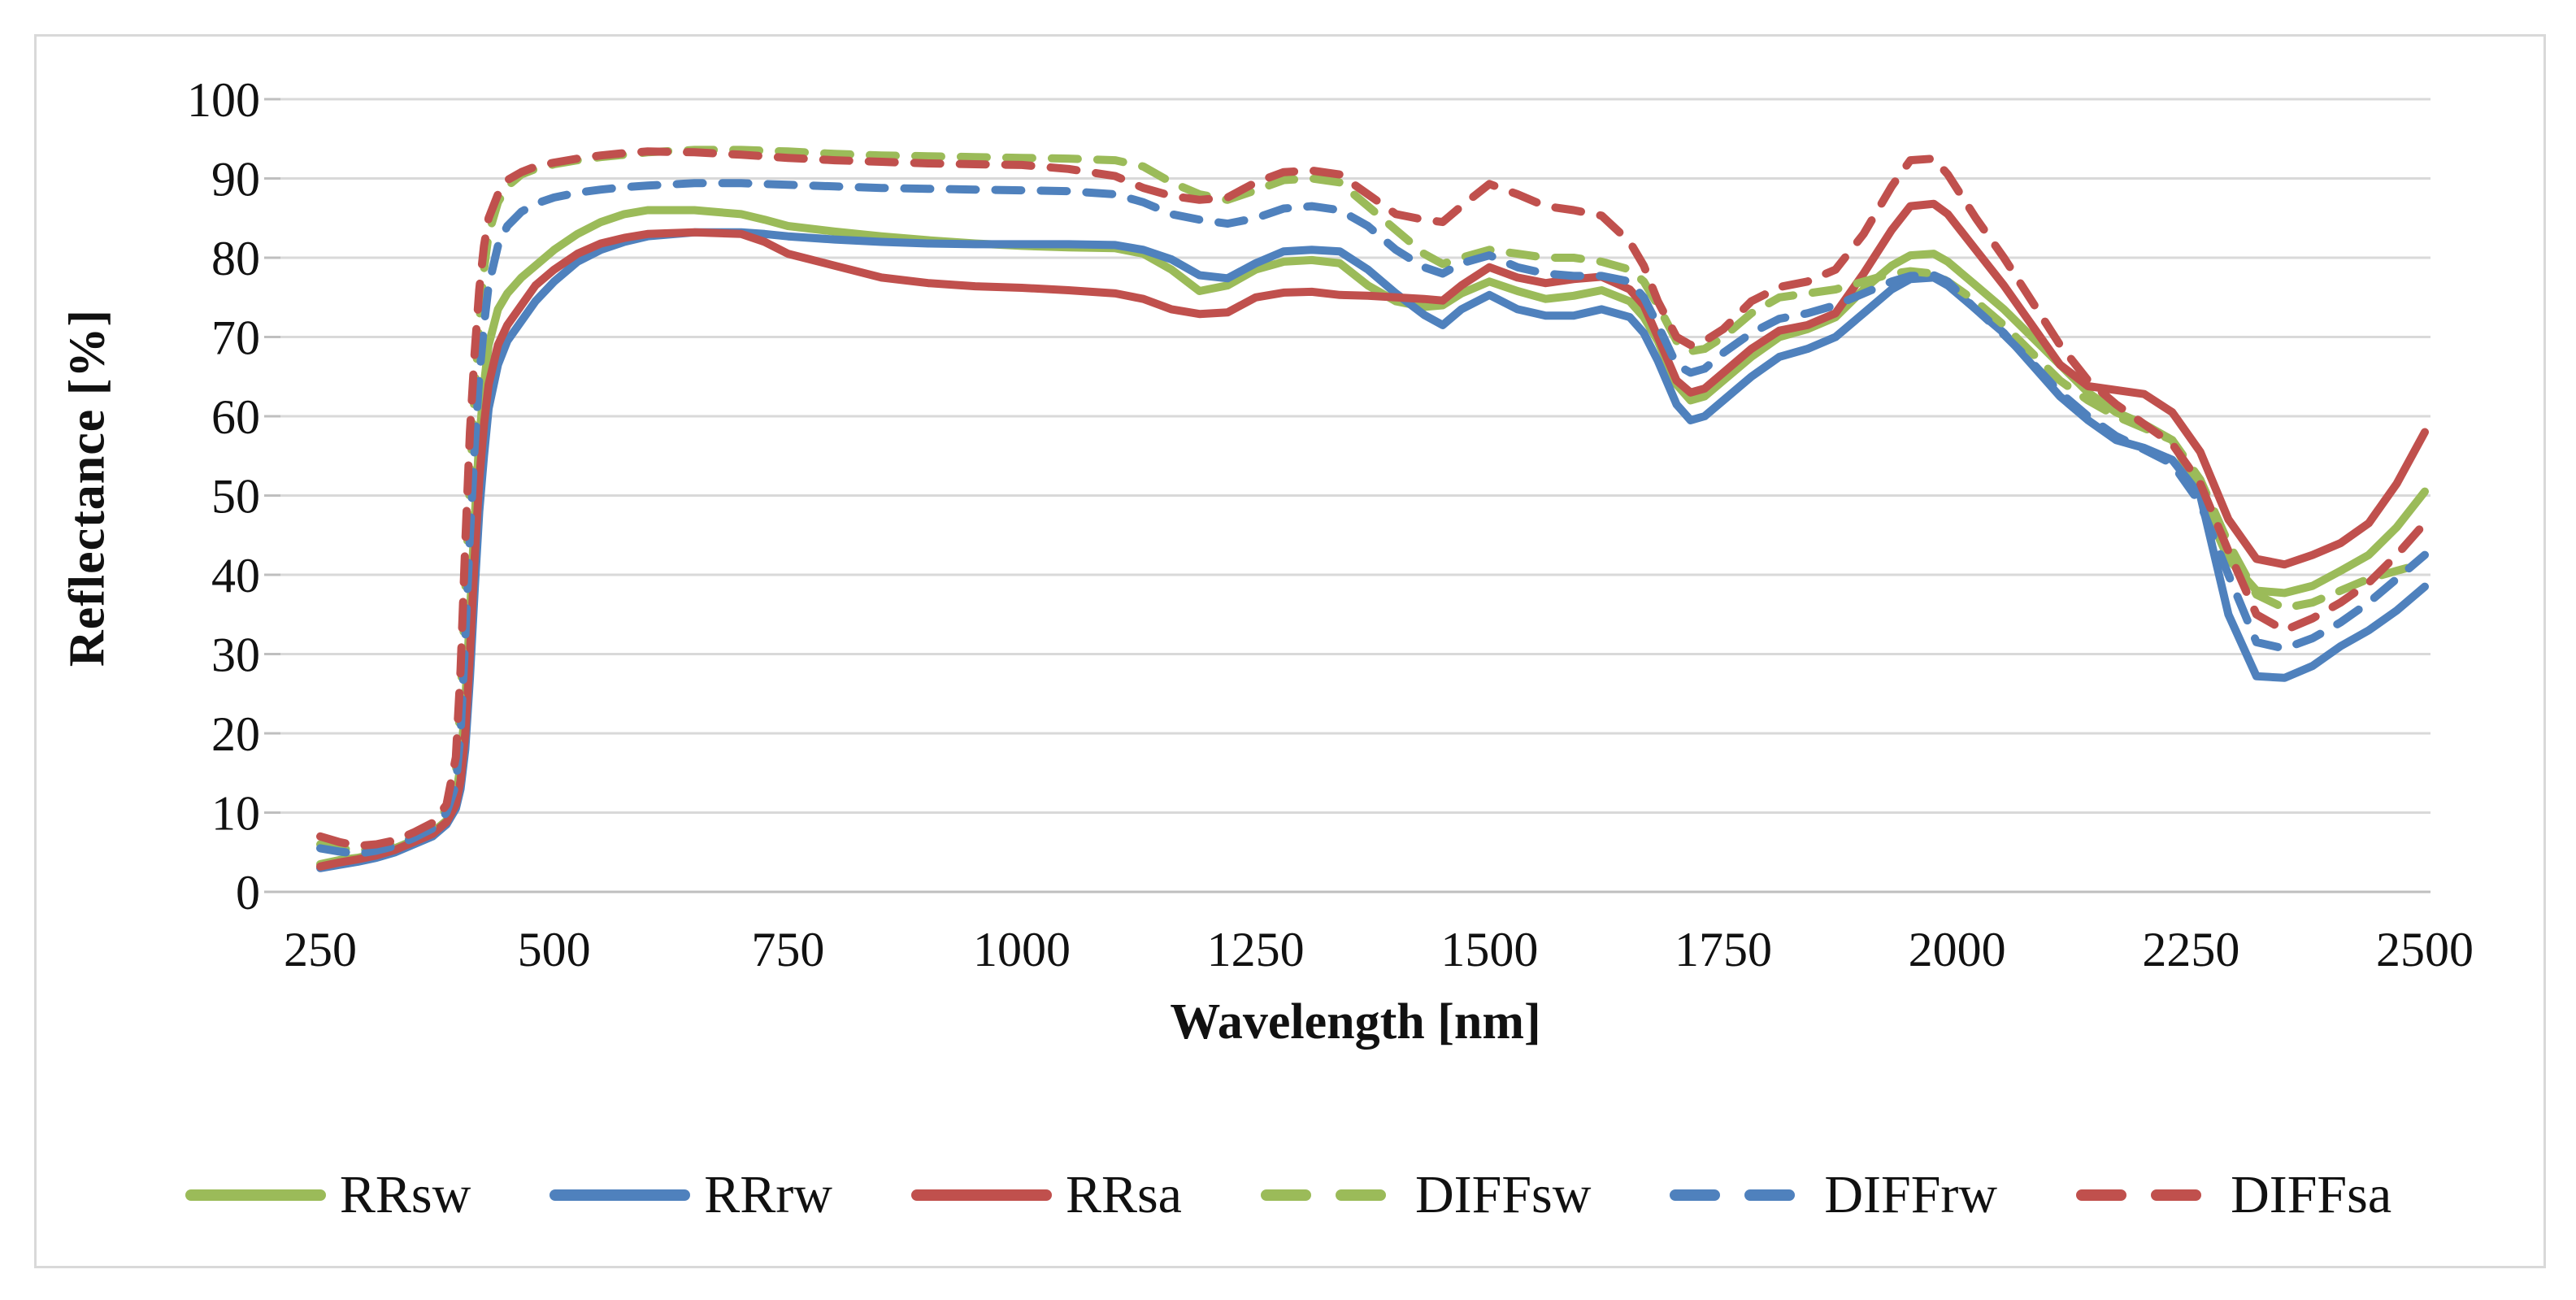 The height and width of the screenshot is (1300, 2576). Describe the element at coordinates (2190, 949) in the screenshot. I see `x-tick-label: 2250` at that location.